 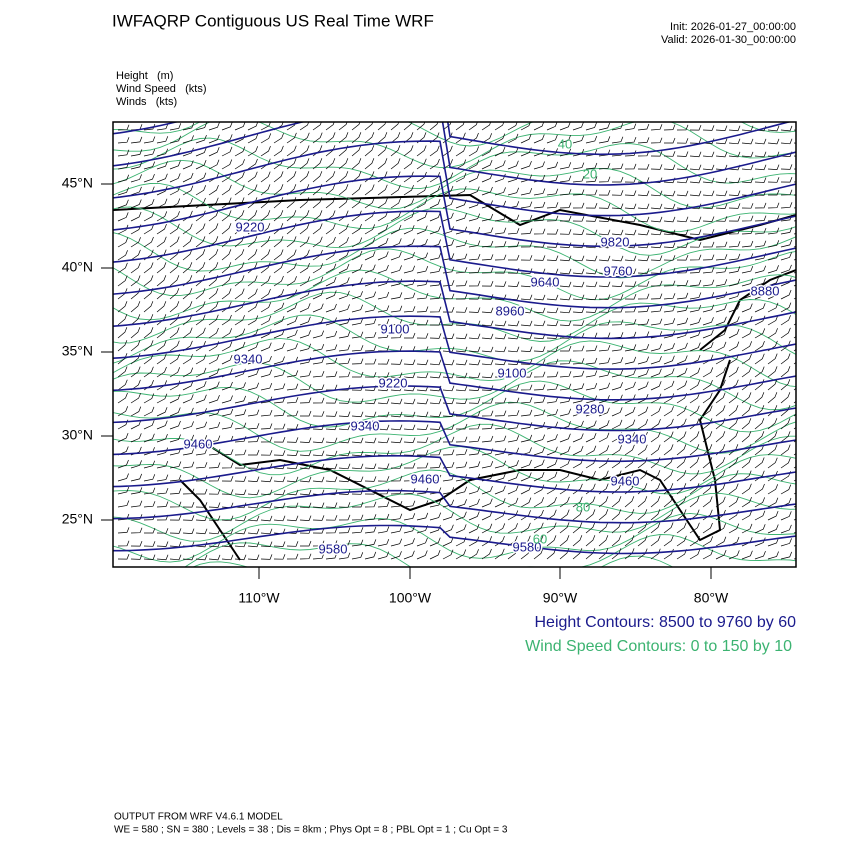 What do you see at coordinates (512, 372) in the screenshot?
I see `height-label: 9100` at bounding box center [512, 372].